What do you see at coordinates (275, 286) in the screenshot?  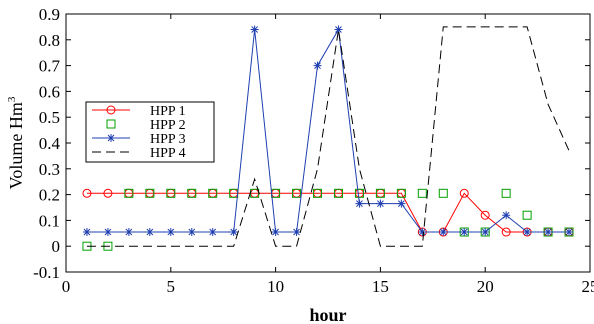 I see `x-tick-label: 10` at bounding box center [275, 286].